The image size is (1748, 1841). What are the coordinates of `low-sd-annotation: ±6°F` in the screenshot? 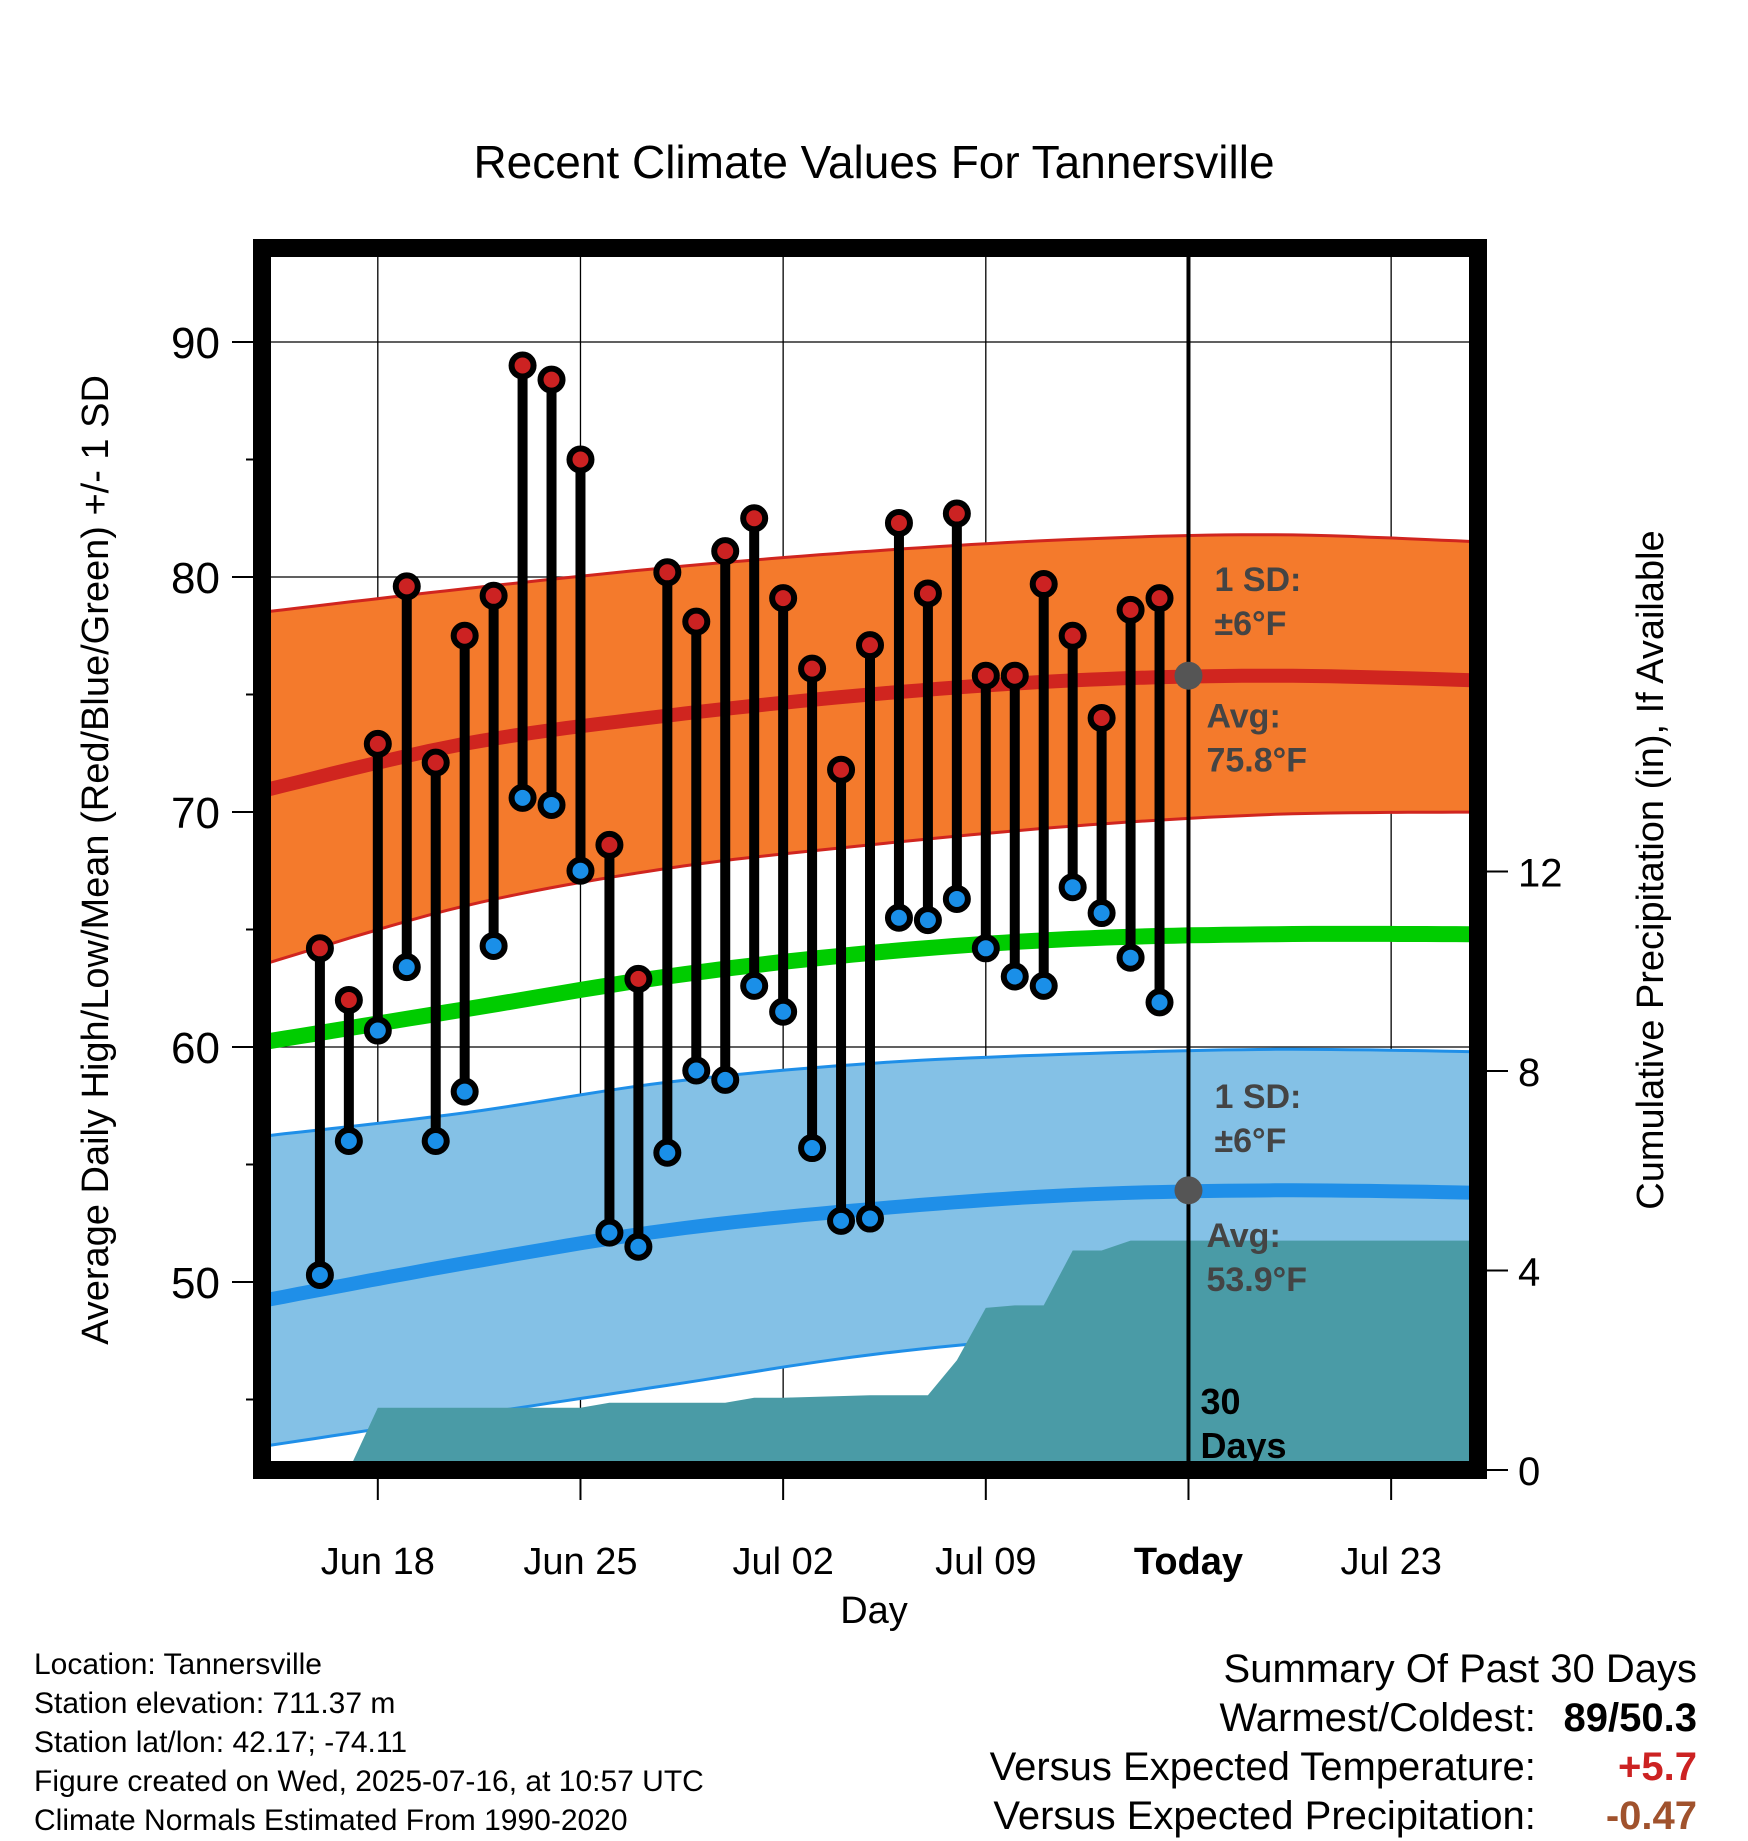 It's located at (1250, 1141).